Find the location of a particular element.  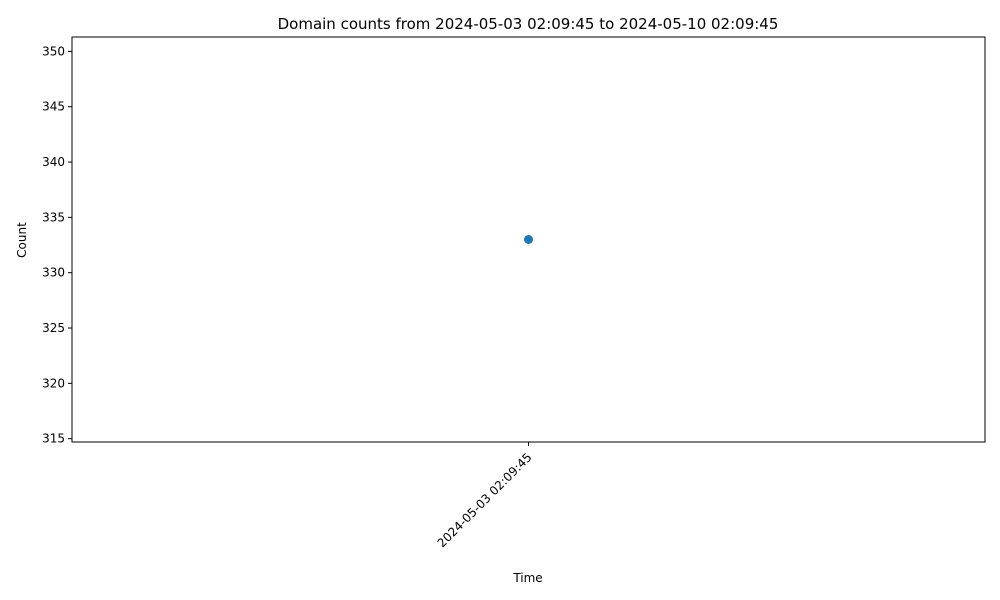

x-axis-ticks: 2024-05-03 02:09:45 is located at coordinates (485, 496).